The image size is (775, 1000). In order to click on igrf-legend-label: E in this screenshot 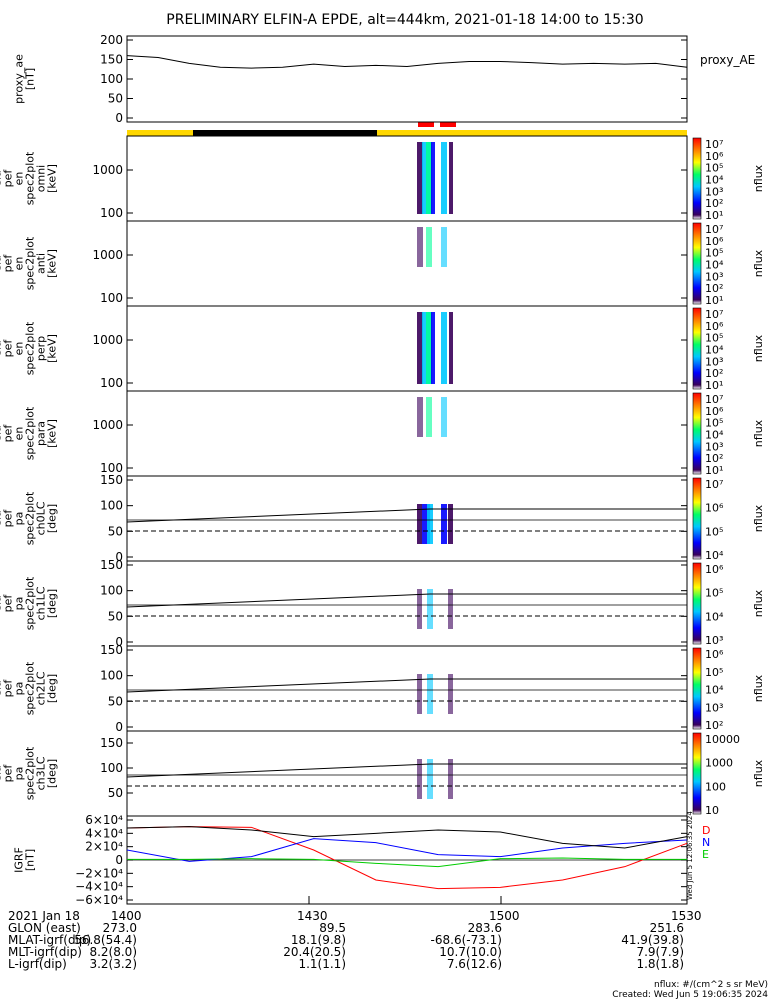, I will do `click(705, 854)`.